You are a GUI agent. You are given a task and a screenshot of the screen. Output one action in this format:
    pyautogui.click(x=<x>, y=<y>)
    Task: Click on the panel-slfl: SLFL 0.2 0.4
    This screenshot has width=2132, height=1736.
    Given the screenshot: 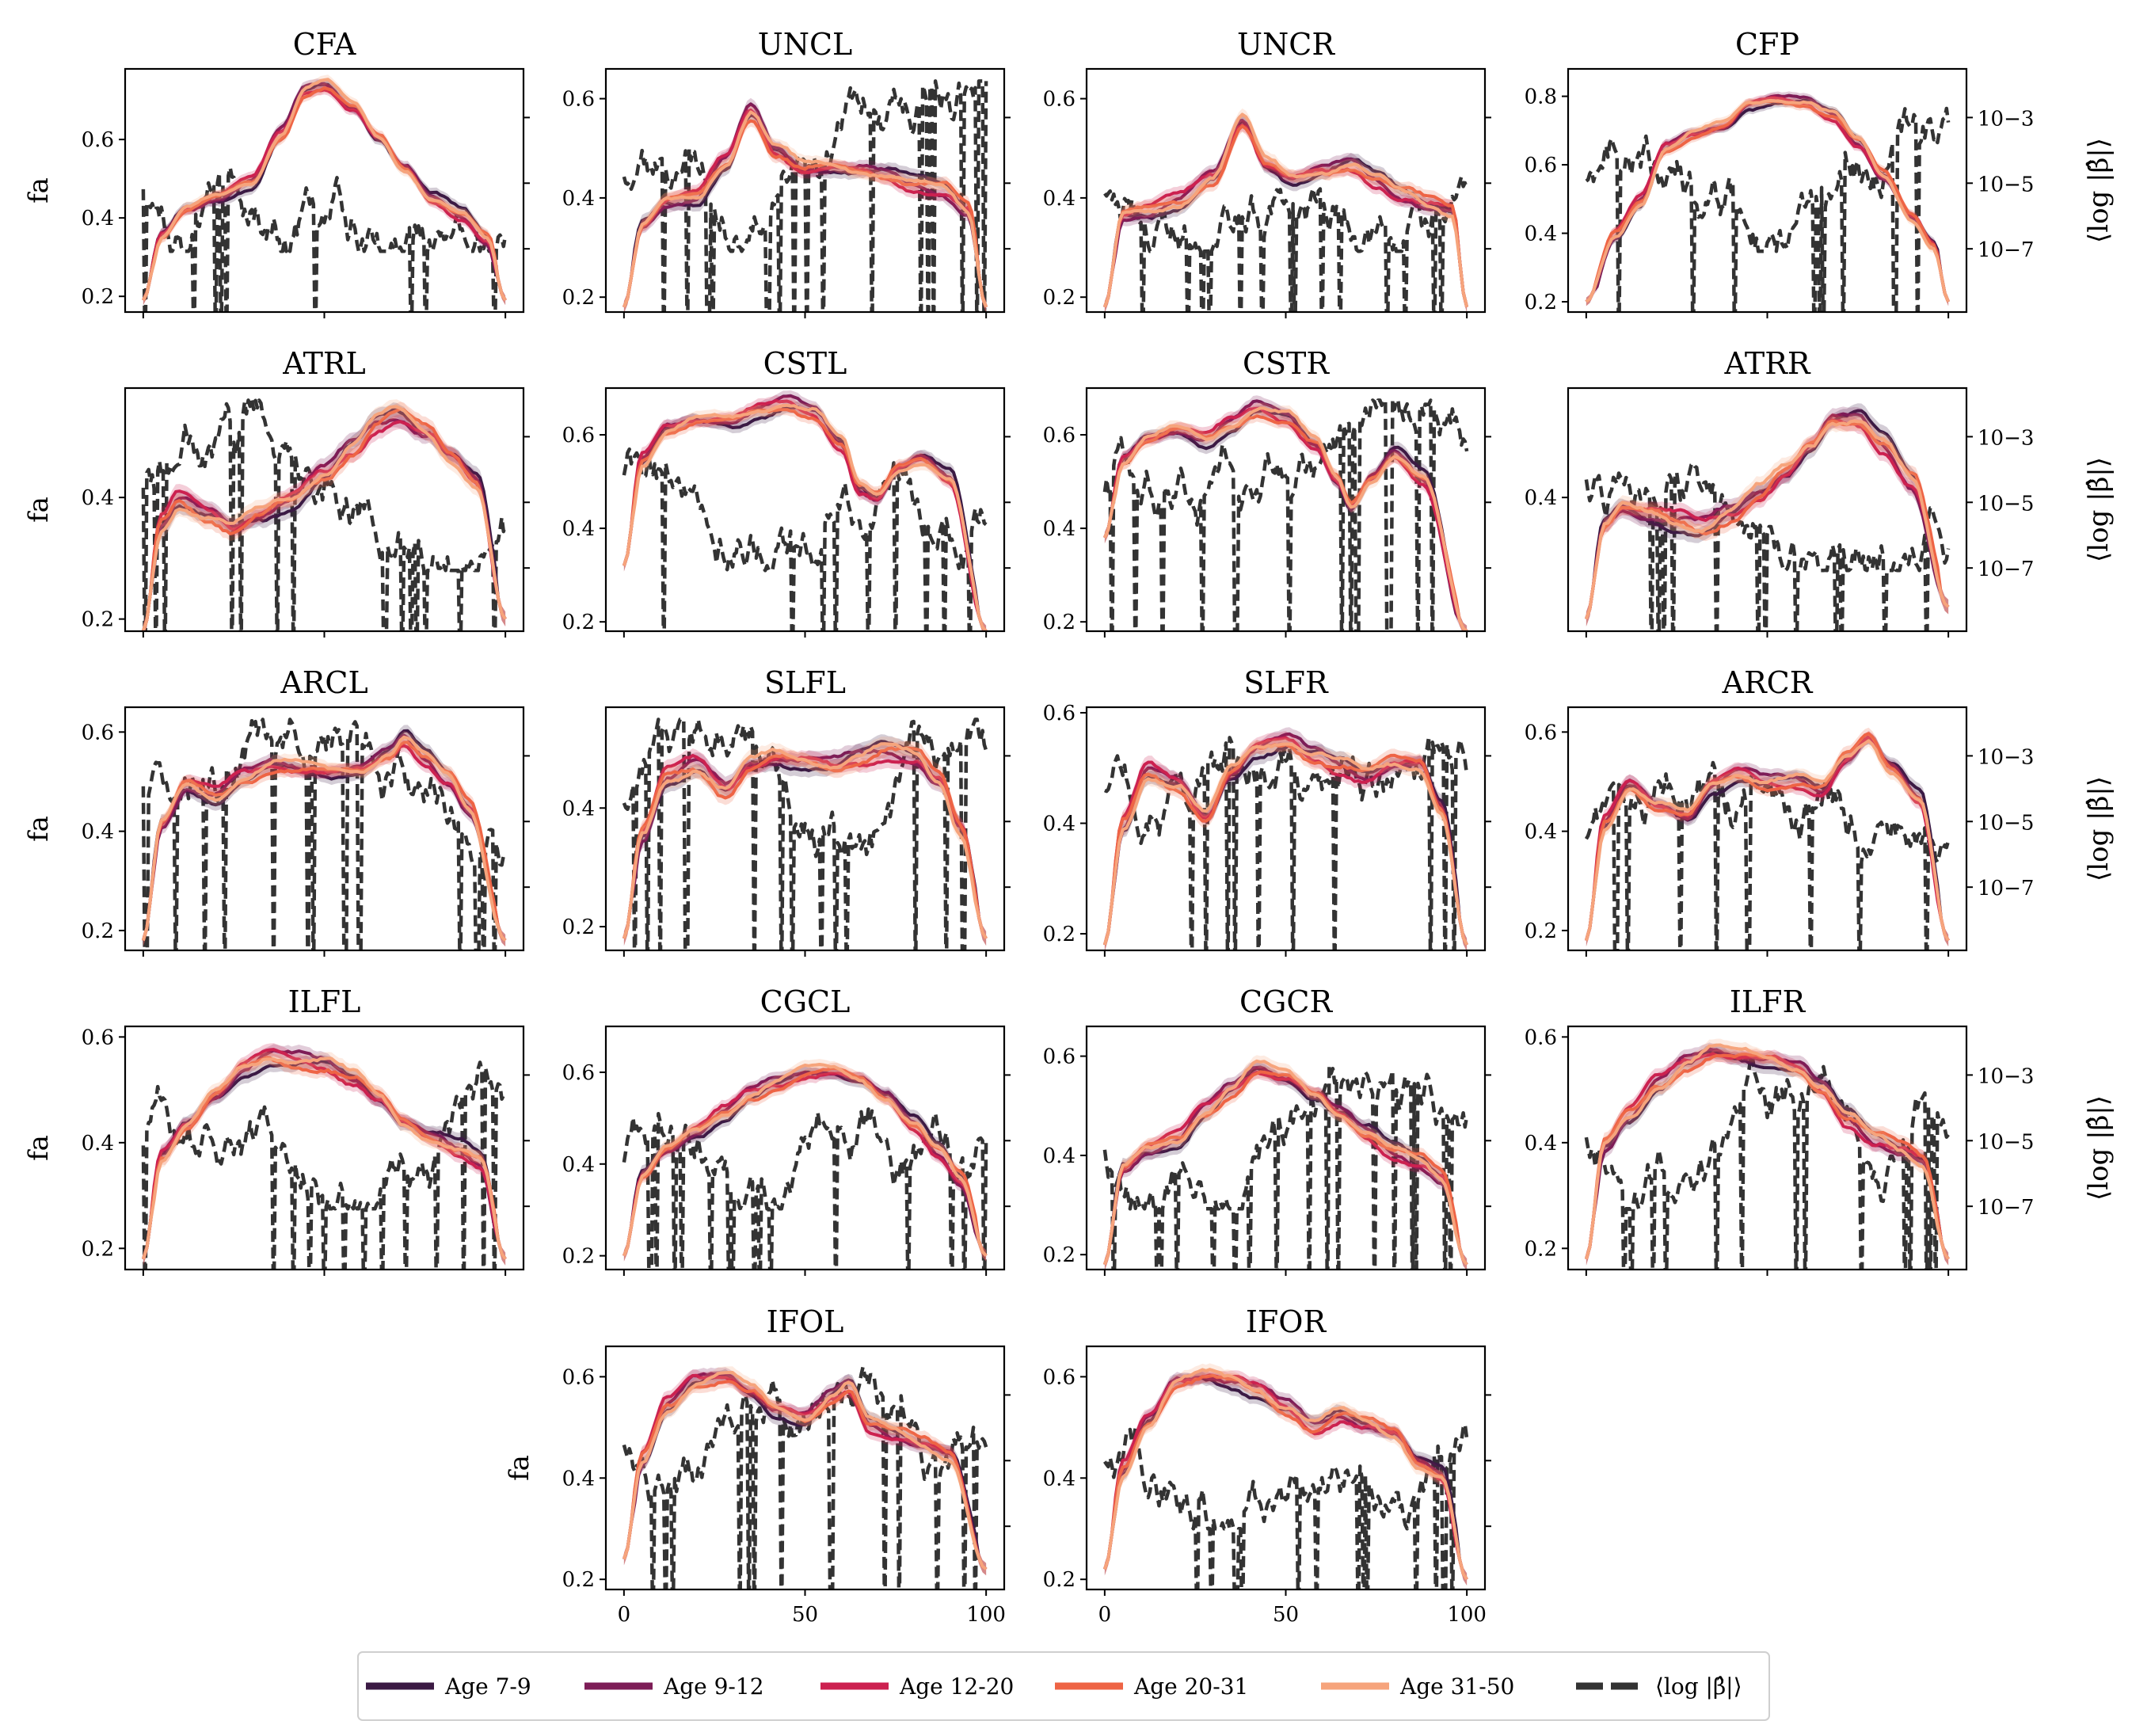 What is the action you would take?
    pyautogui.click(x=786, y=811)
    